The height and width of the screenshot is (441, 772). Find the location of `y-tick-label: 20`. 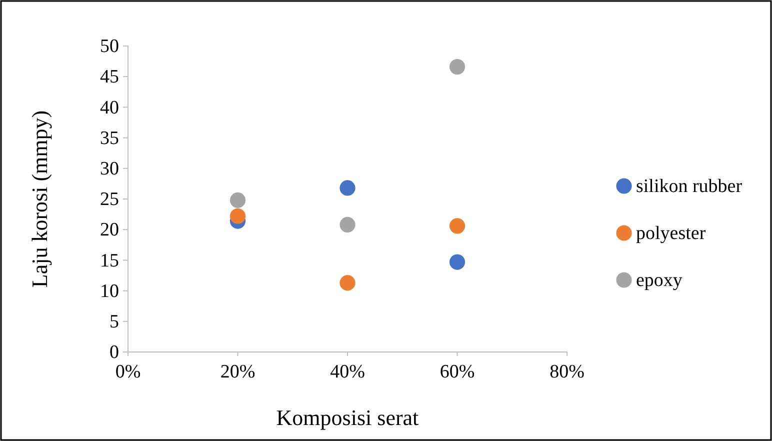

y-tick-label: 20 is located at coordinates (109, 230).